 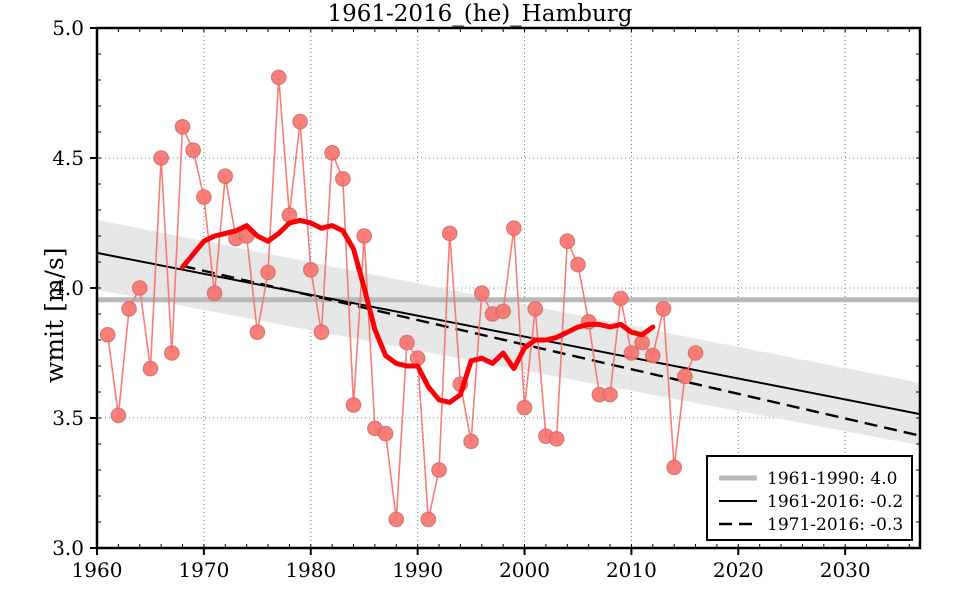 What do you see at coordinates (845, 570) in the screenshot?
I see `svg-text: 2030` at bounding box center [845, 570].